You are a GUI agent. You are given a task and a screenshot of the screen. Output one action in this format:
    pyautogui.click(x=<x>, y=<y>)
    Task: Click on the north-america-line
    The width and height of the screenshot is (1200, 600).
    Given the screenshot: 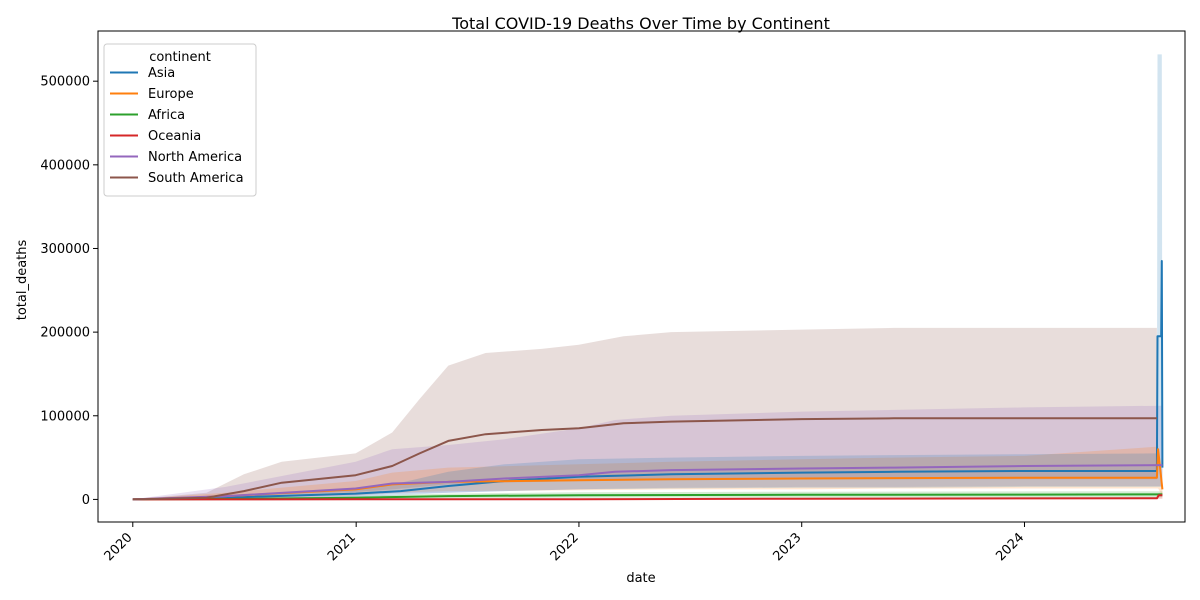 What is the action you would take?
    pyautogui.click(x=647, y=482)
    